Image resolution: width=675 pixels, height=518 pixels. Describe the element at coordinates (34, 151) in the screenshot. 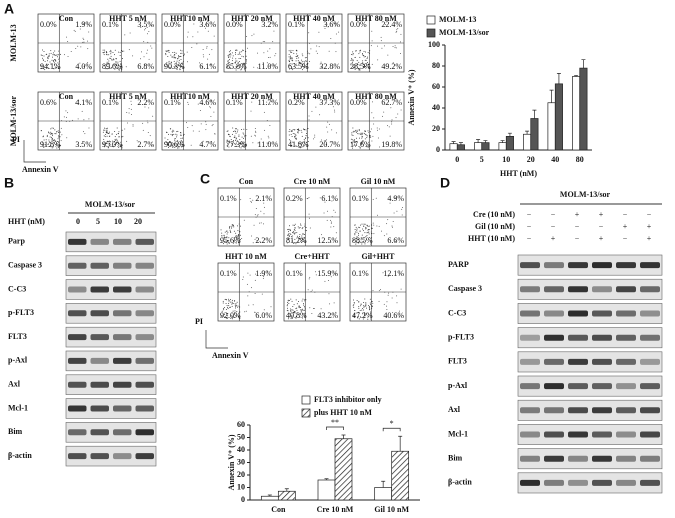

I see `axis-arrow` at that location.